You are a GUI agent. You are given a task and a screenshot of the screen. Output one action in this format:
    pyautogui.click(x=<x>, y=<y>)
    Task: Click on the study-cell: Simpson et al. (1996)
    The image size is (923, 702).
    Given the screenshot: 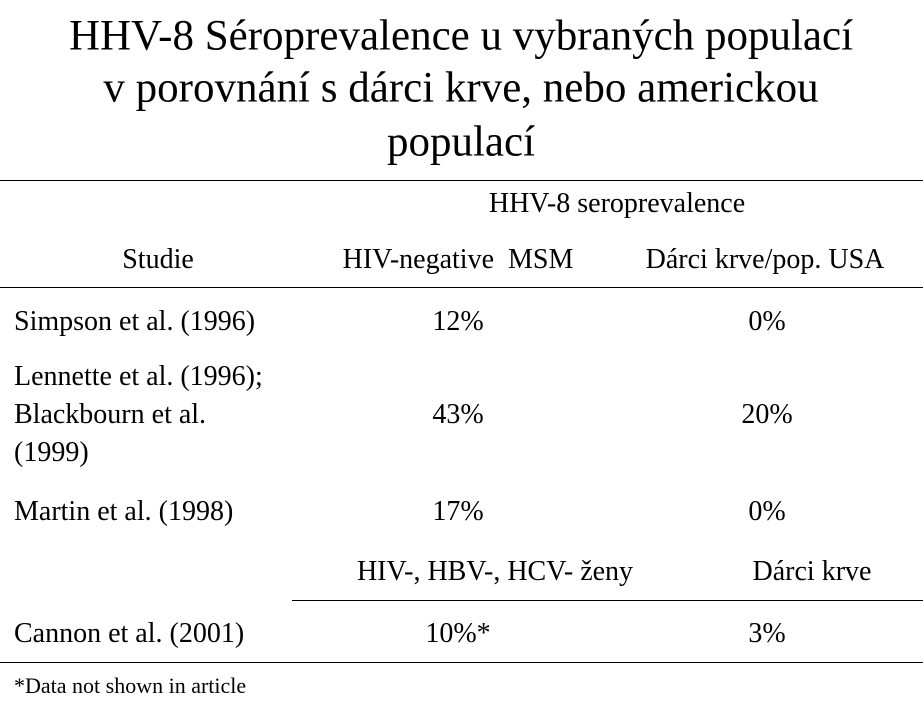 What is the action you would take?
    pyautogui.click(x=135, y=321)
    